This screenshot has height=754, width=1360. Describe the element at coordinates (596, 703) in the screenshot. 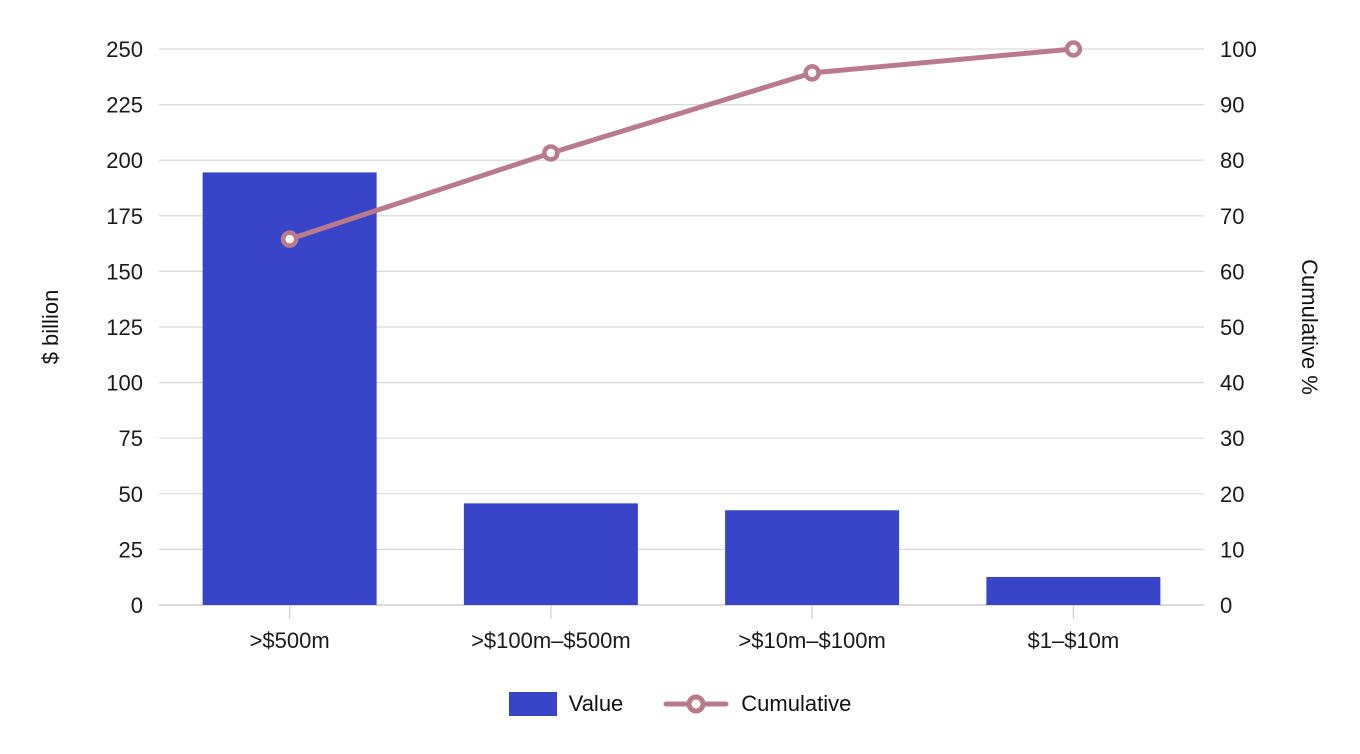

I see `legend-label-value: Value` at that location.